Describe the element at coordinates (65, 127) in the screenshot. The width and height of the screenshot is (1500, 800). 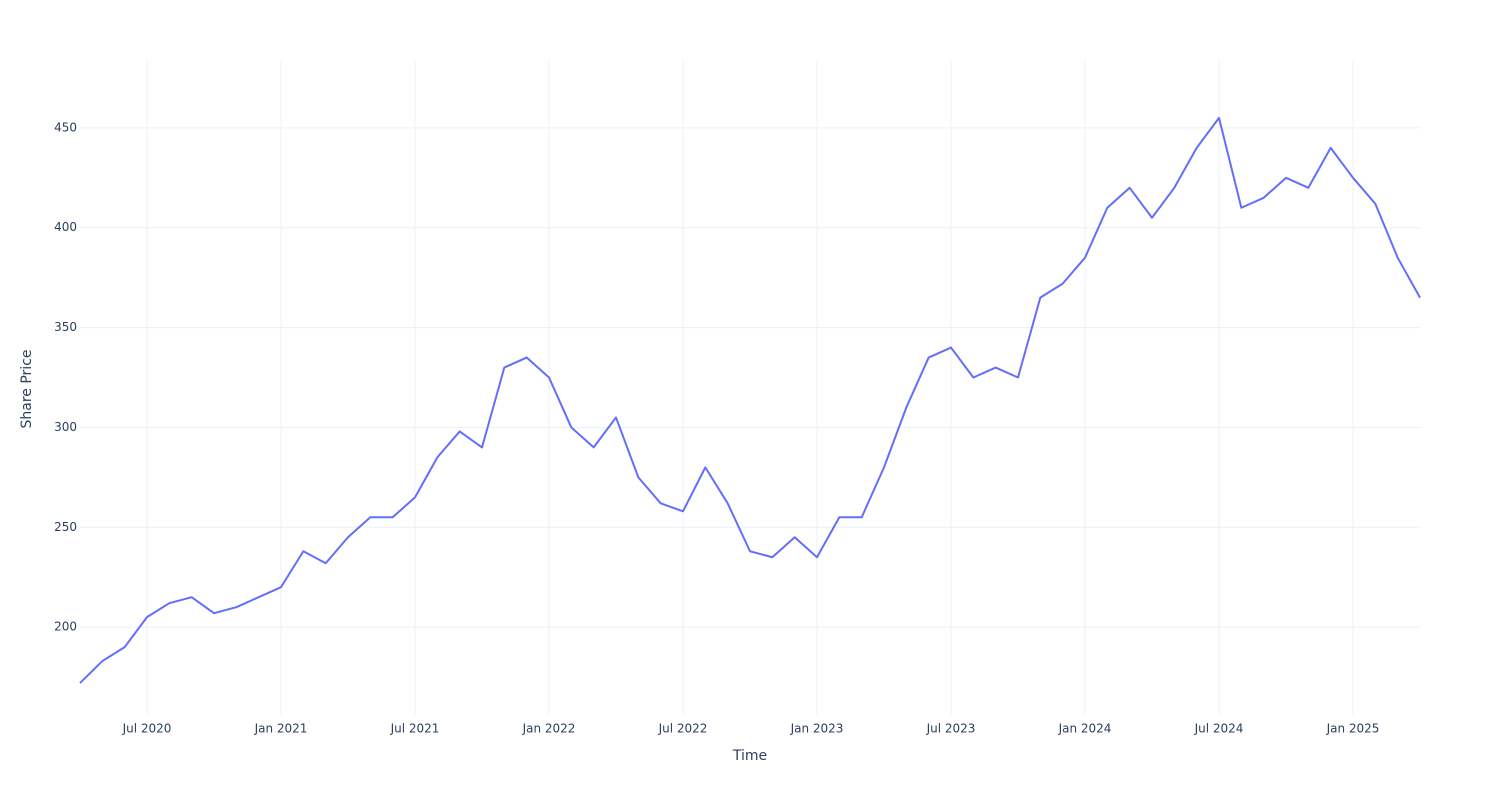
I see `y-tick-label: 450` at that location.